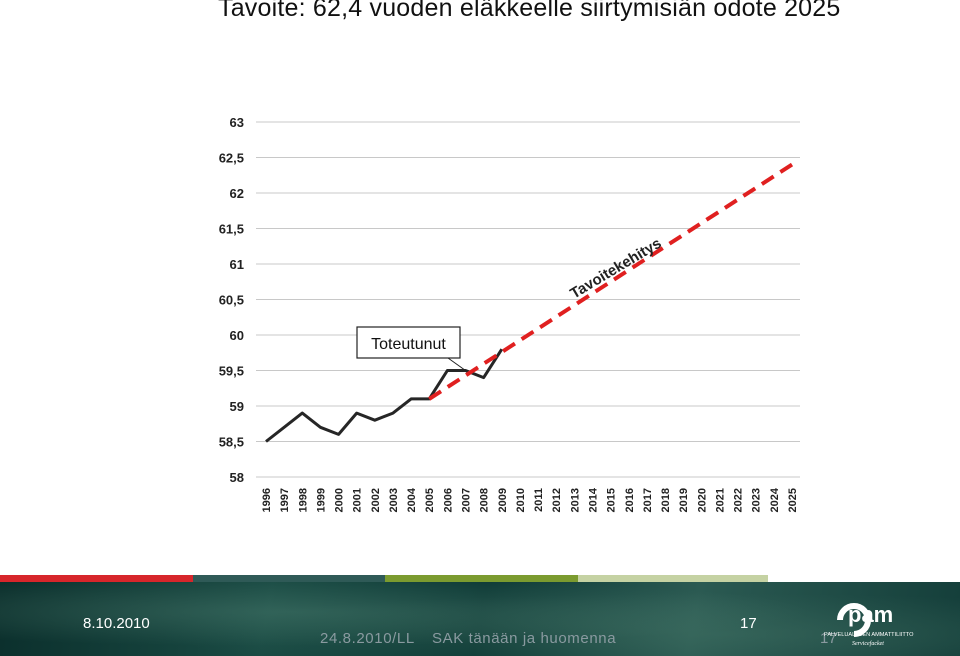 The width and height of the screenshot is (960, 656). Describe the element at coordinates (481, 579) in the screenshot. I see `footer-stripe-green` at that location.